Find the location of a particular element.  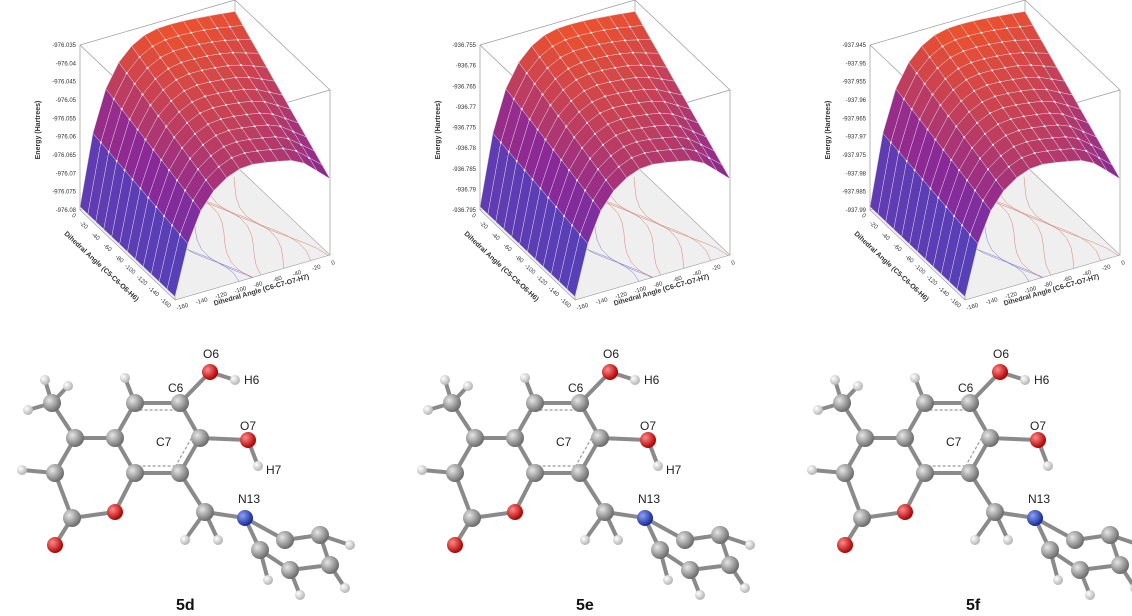

x-tick-label: -40 is located at coordinates (495, 237).